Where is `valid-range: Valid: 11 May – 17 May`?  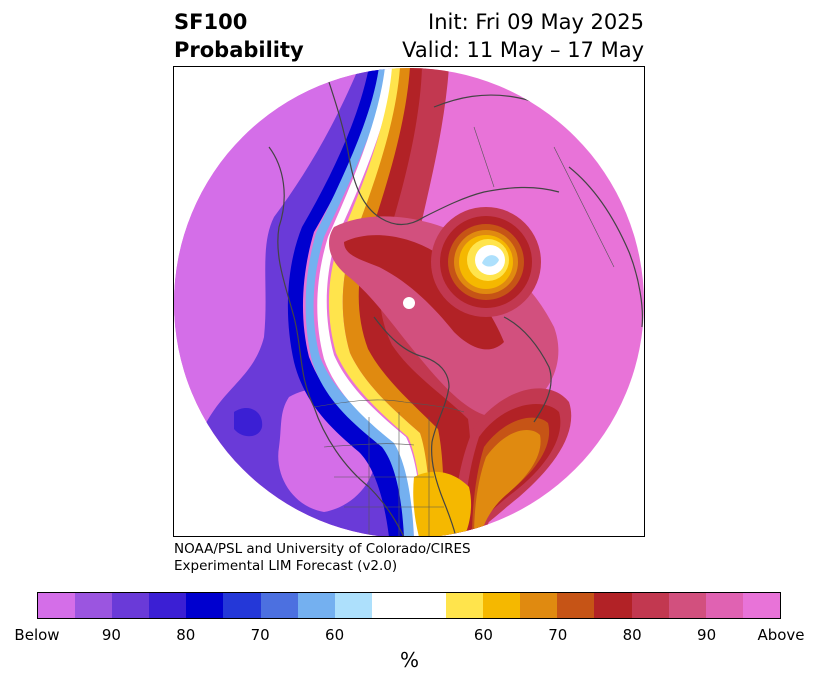 valid-range: Valid: 11 May – 17 May is located at coordinates (523, 50).